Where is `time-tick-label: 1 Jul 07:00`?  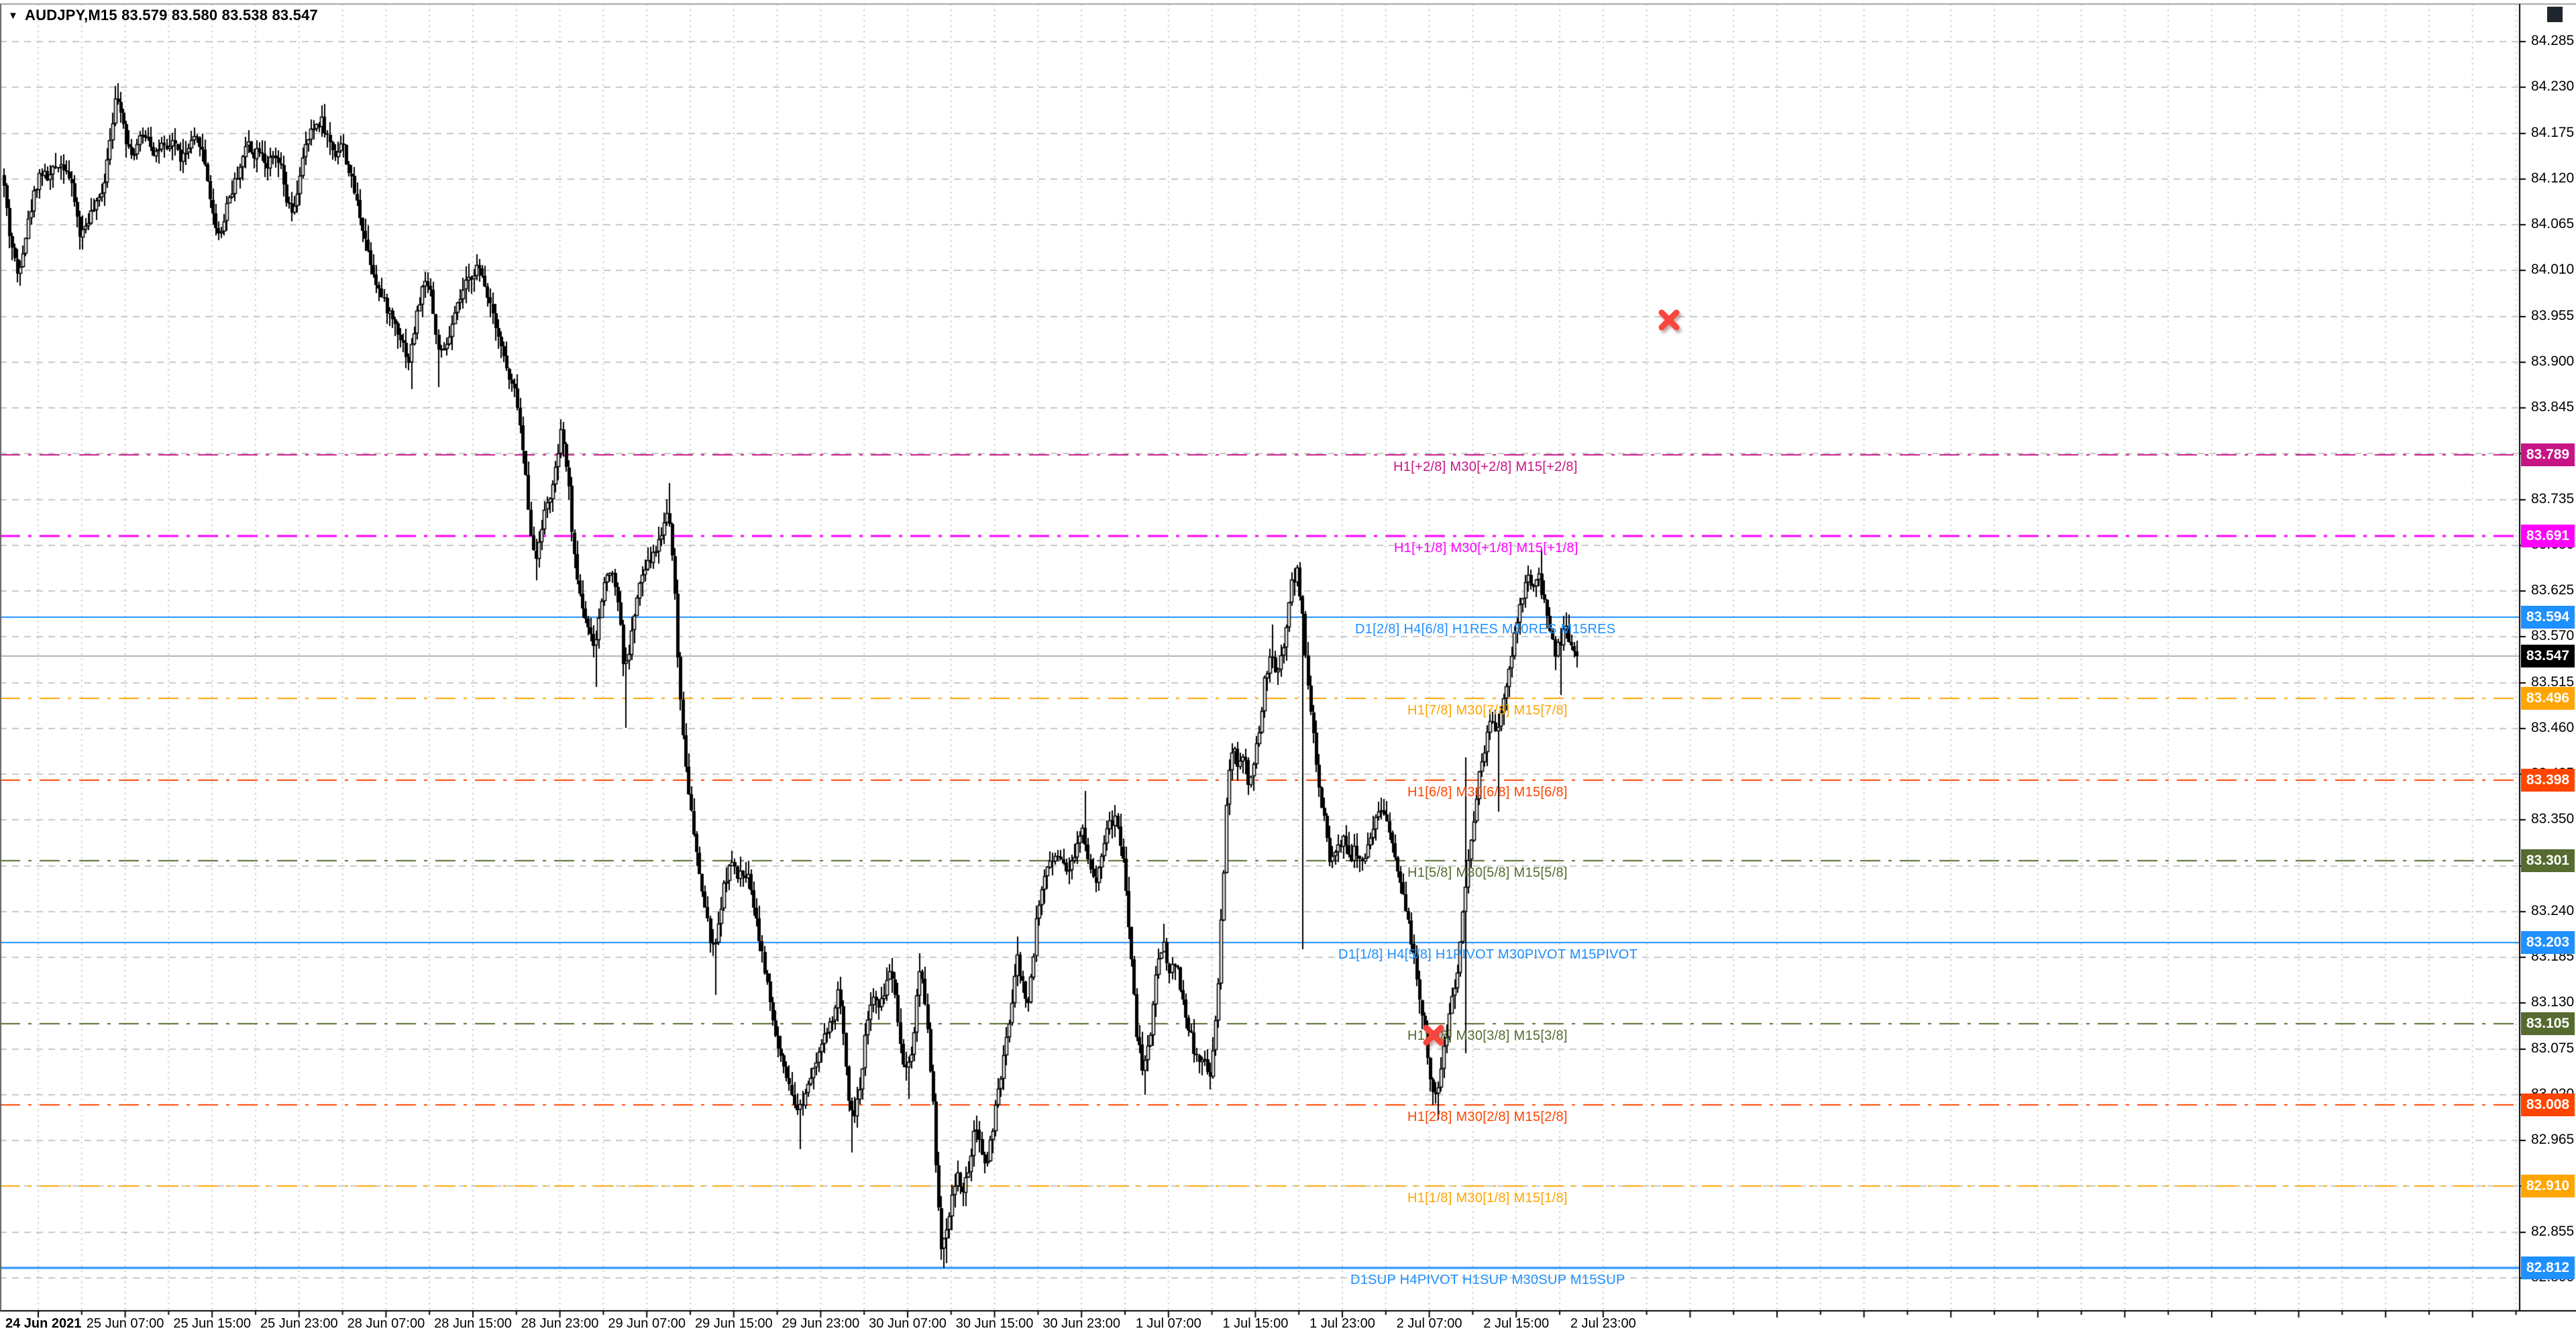 time-tick-label: 1 Jul 07:00 is located at coordinates (1168, 1323).